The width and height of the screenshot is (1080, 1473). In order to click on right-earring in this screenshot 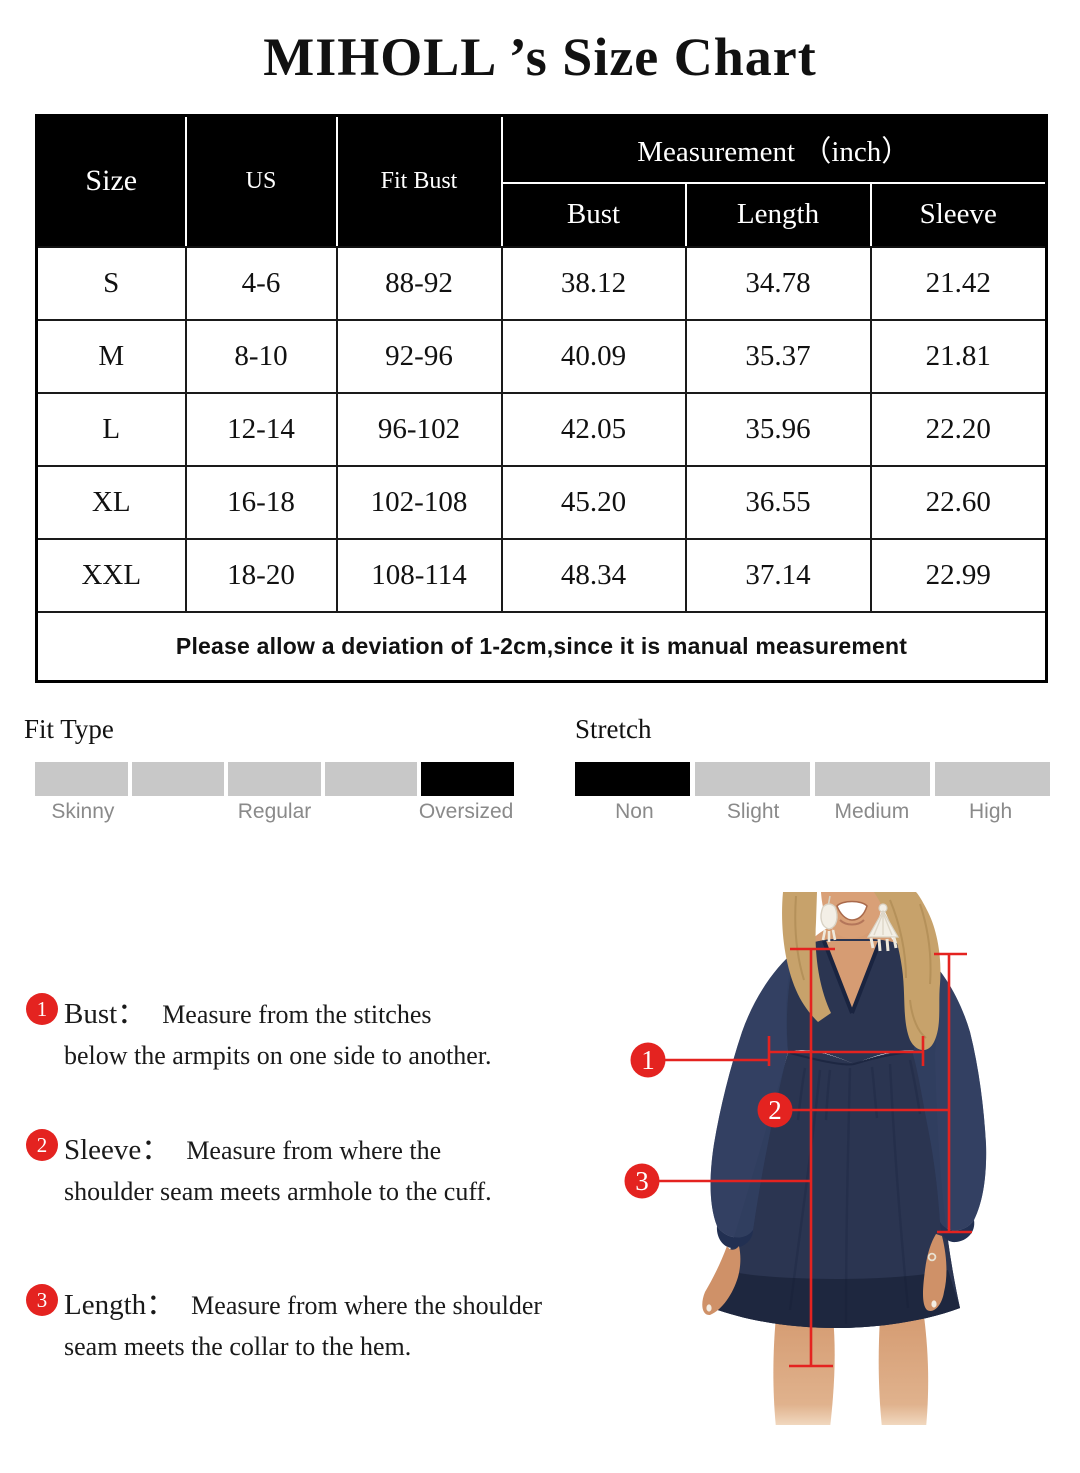, I will do `click(883, 927)`.